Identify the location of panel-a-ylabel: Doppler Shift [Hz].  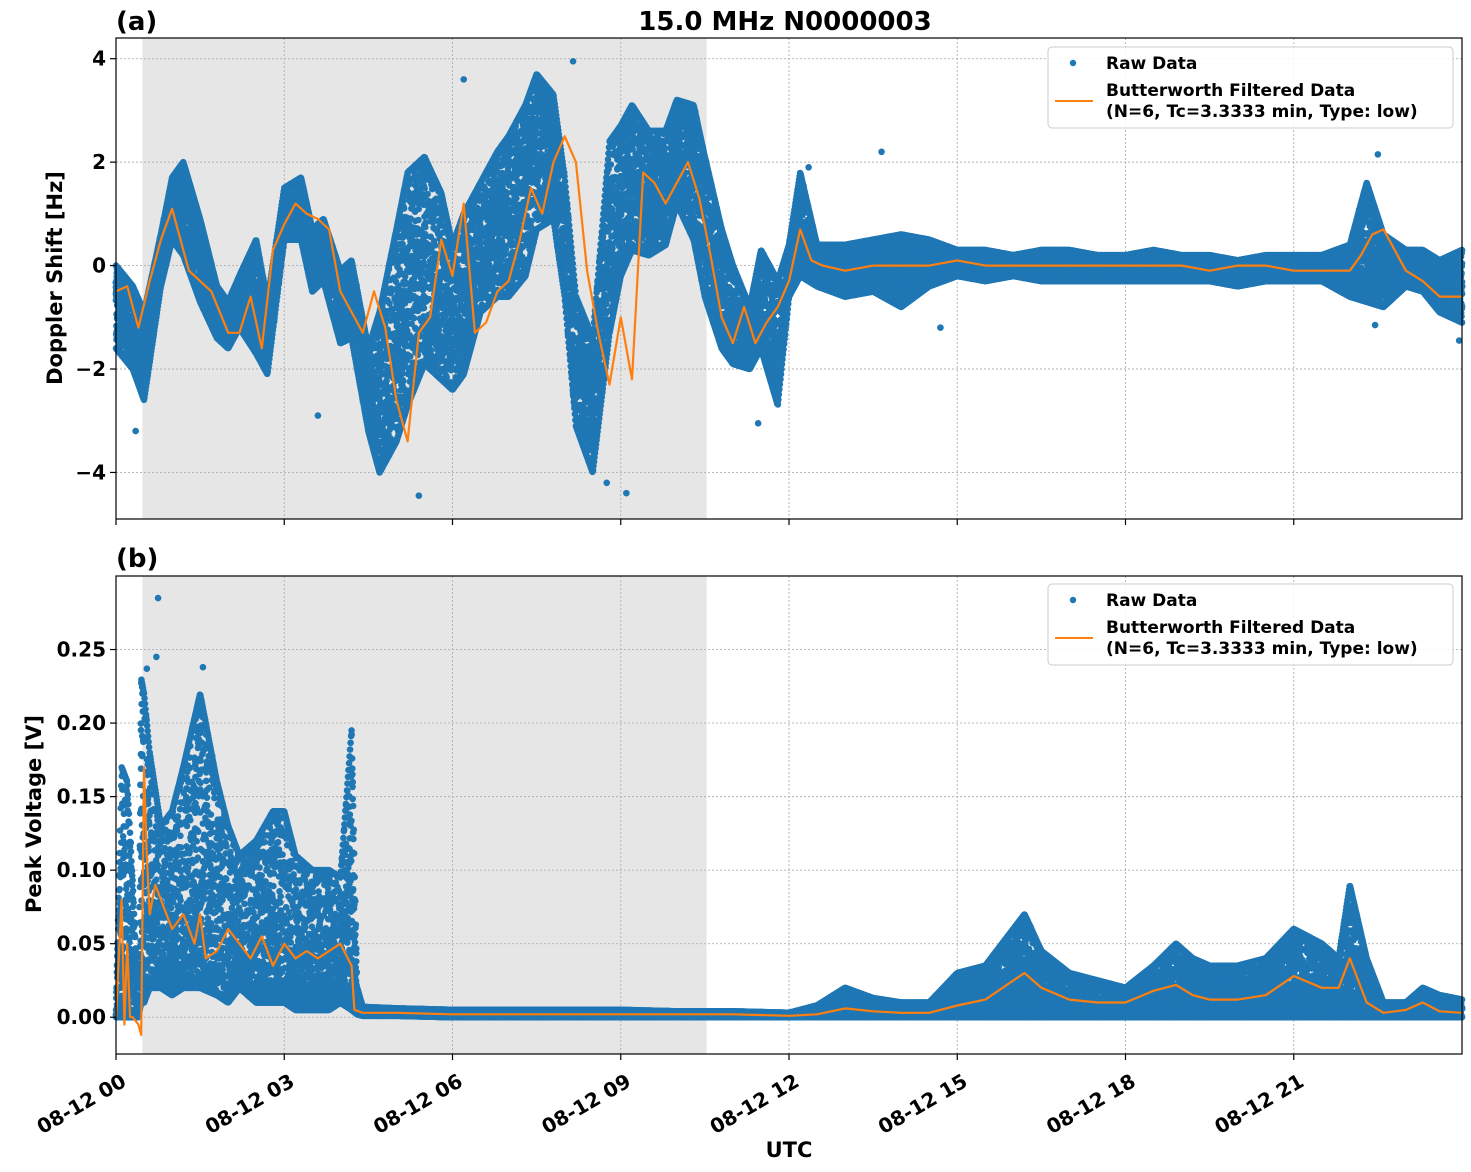
(55, 278).